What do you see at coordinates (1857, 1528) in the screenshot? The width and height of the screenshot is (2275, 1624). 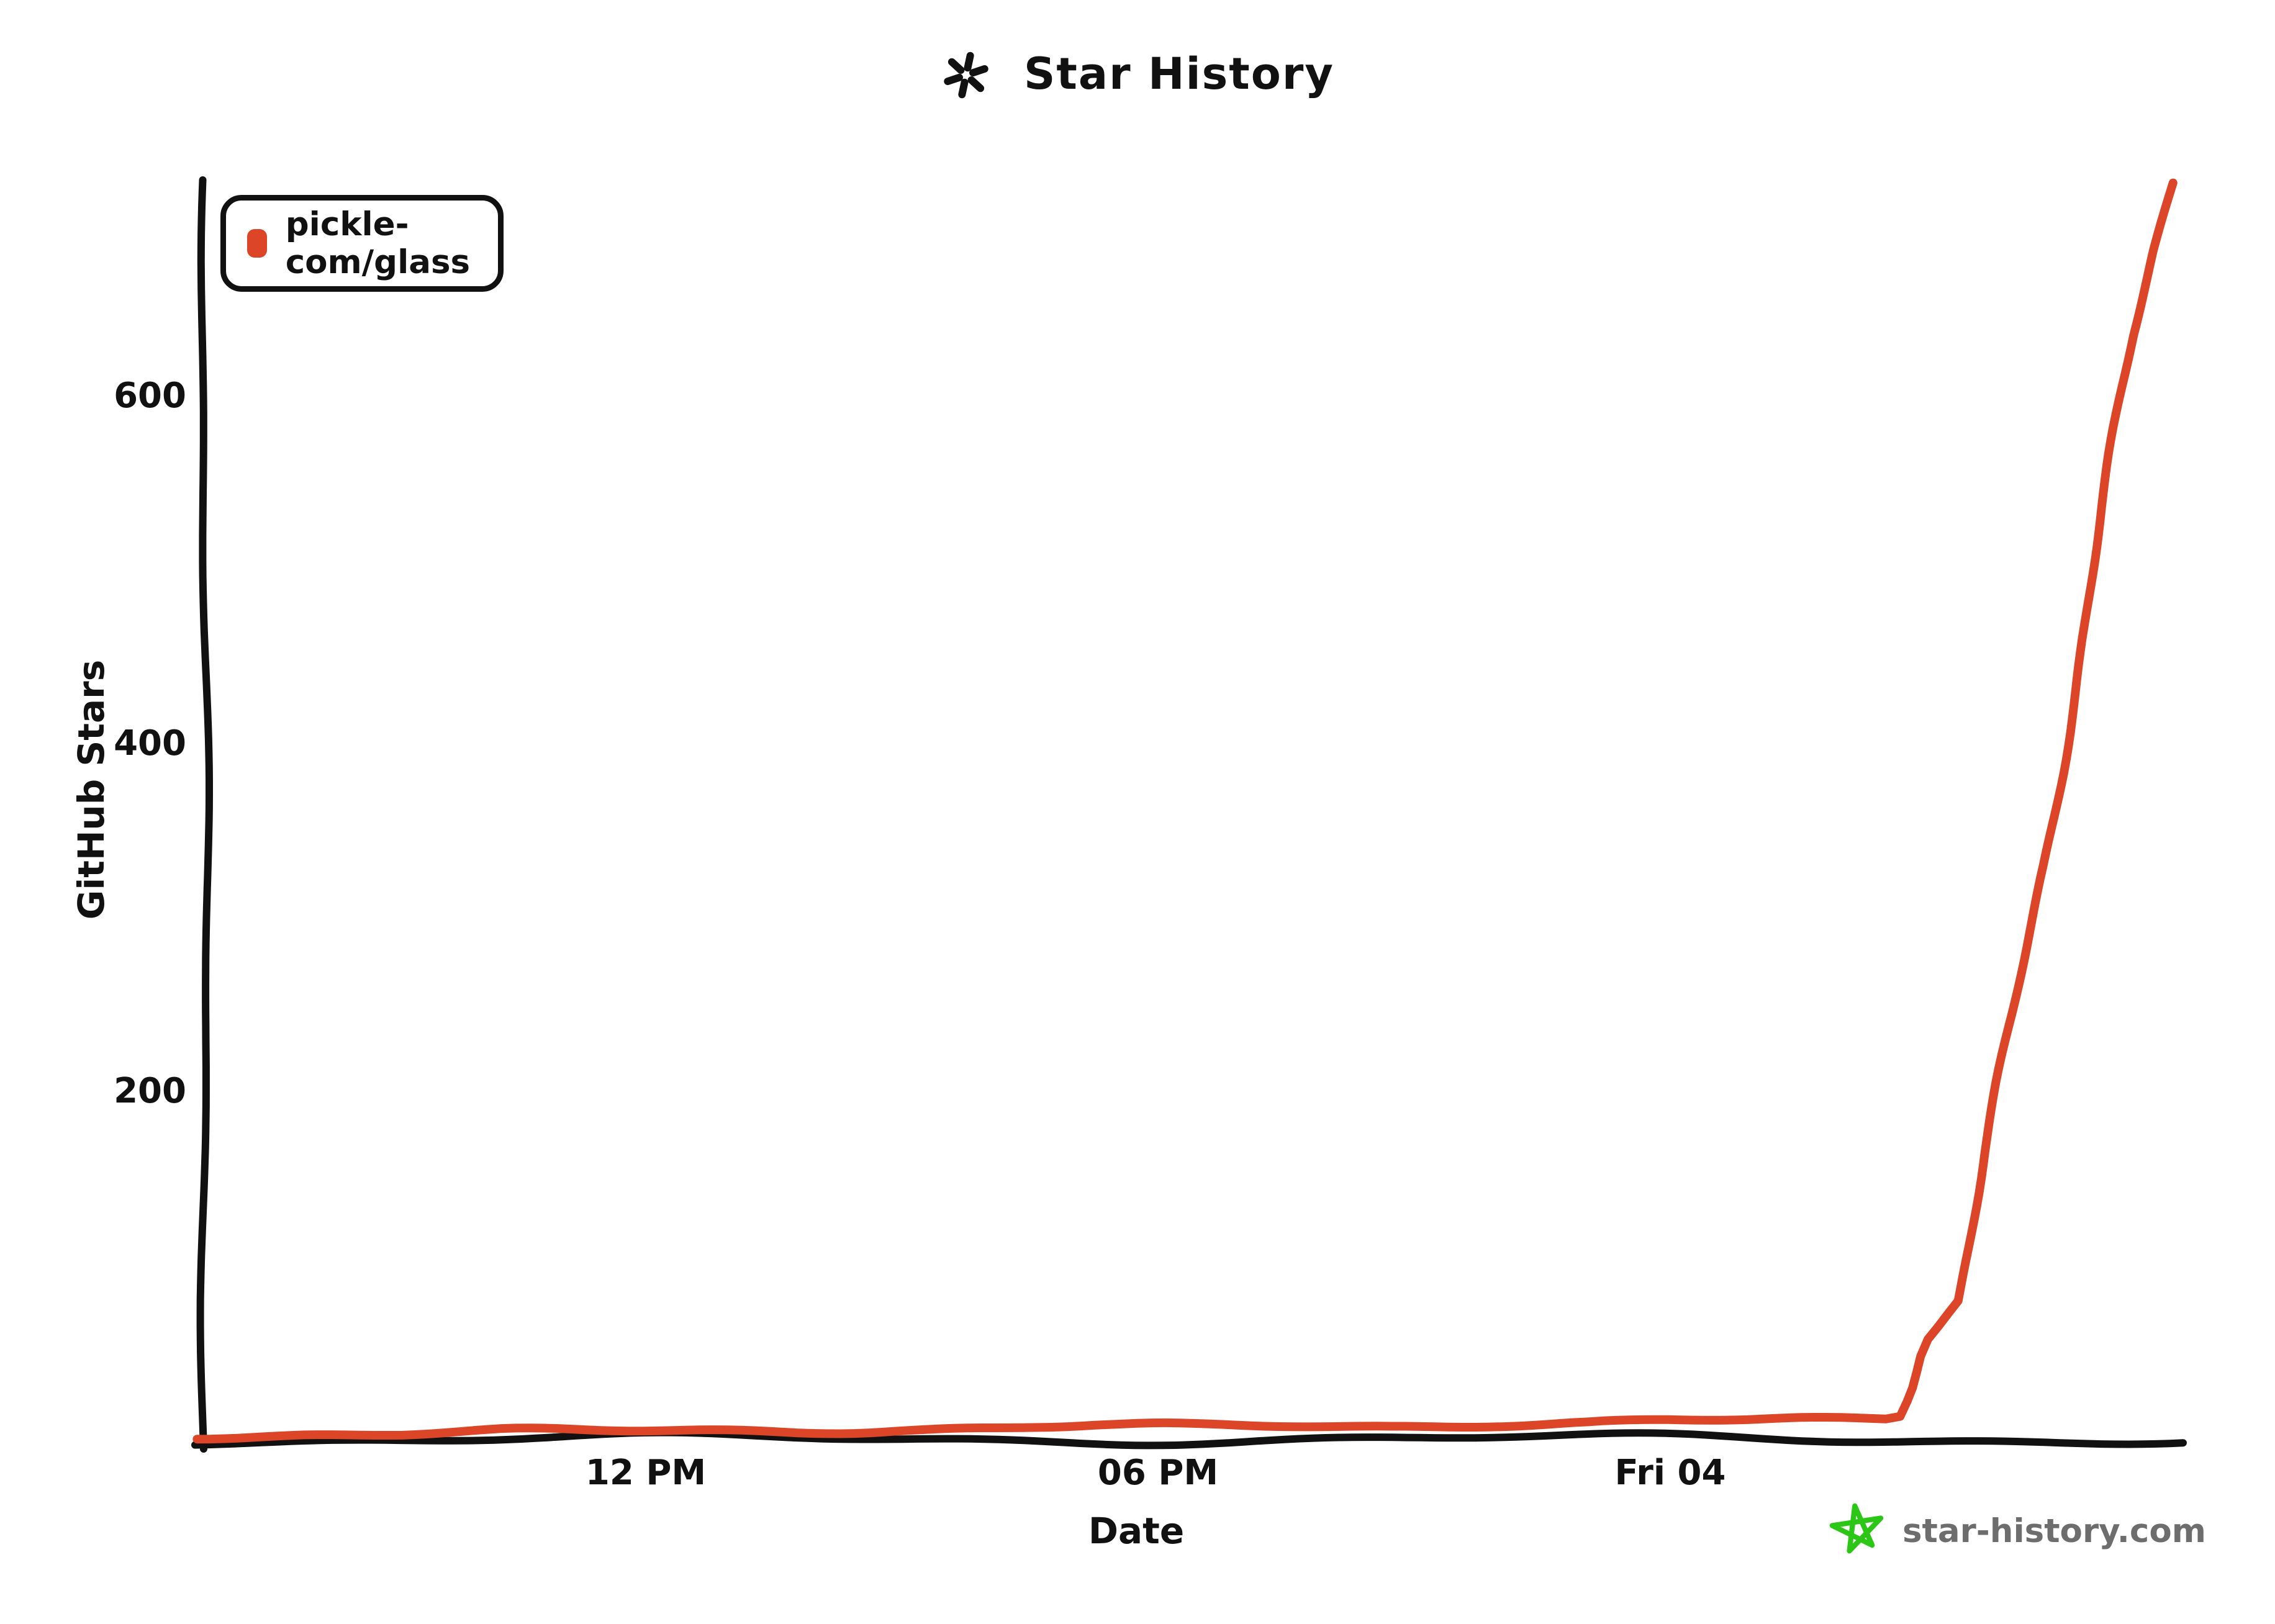 I see `watermark-star-icon` at bounding box center [1857, 1528].